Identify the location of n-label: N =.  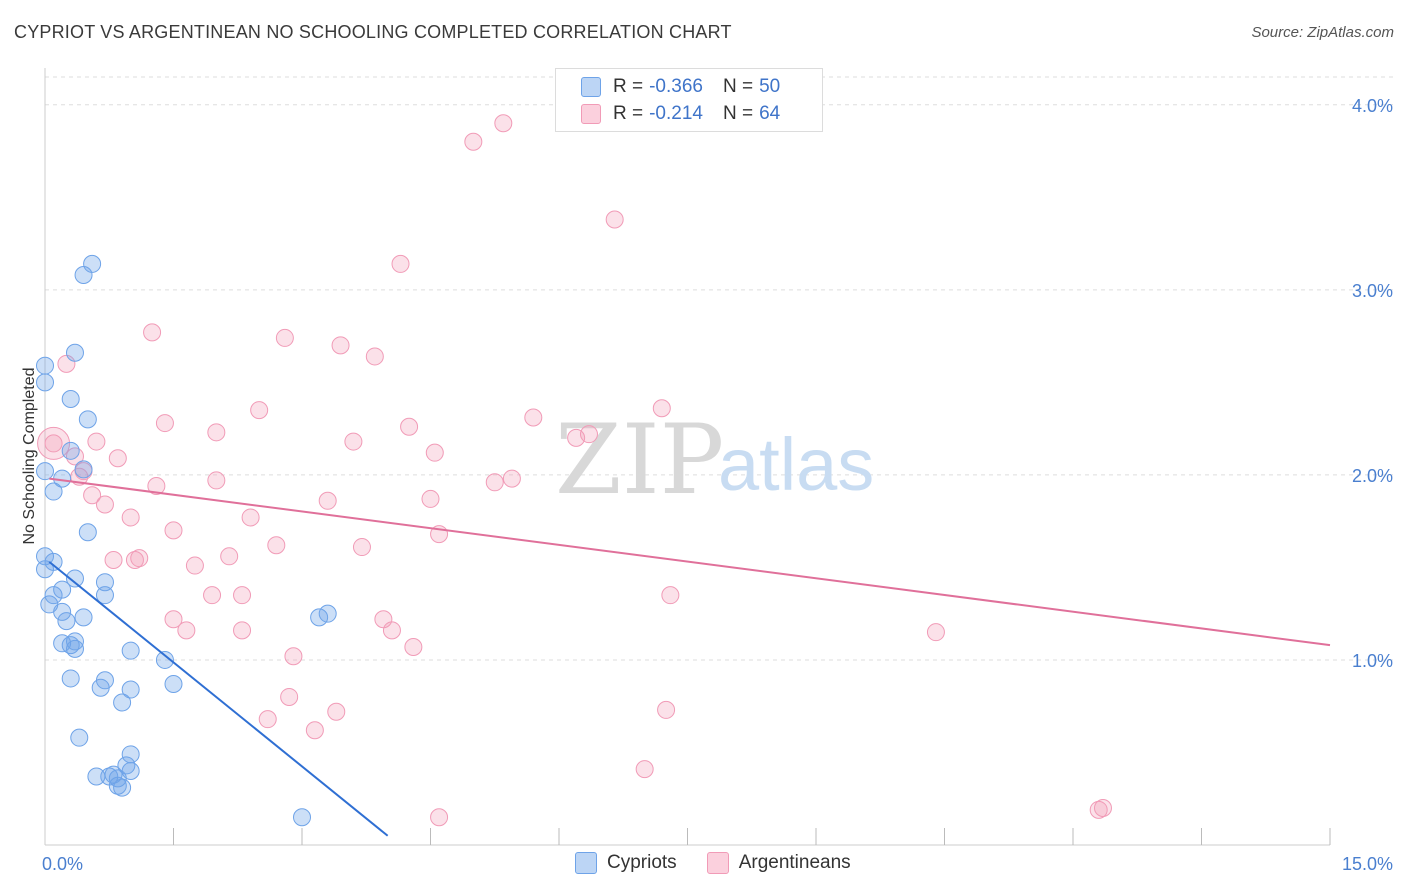
(738, 113).